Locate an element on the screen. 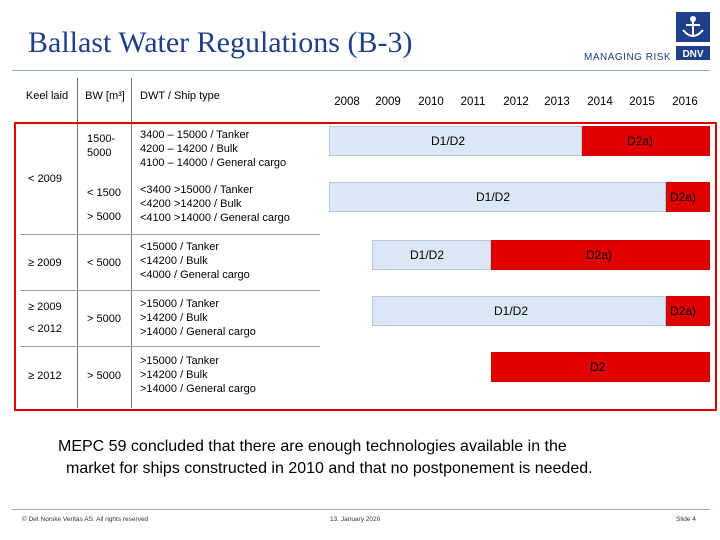 This screenshot has height=540, width=720. header-rule is located at coordinates (361, 70).